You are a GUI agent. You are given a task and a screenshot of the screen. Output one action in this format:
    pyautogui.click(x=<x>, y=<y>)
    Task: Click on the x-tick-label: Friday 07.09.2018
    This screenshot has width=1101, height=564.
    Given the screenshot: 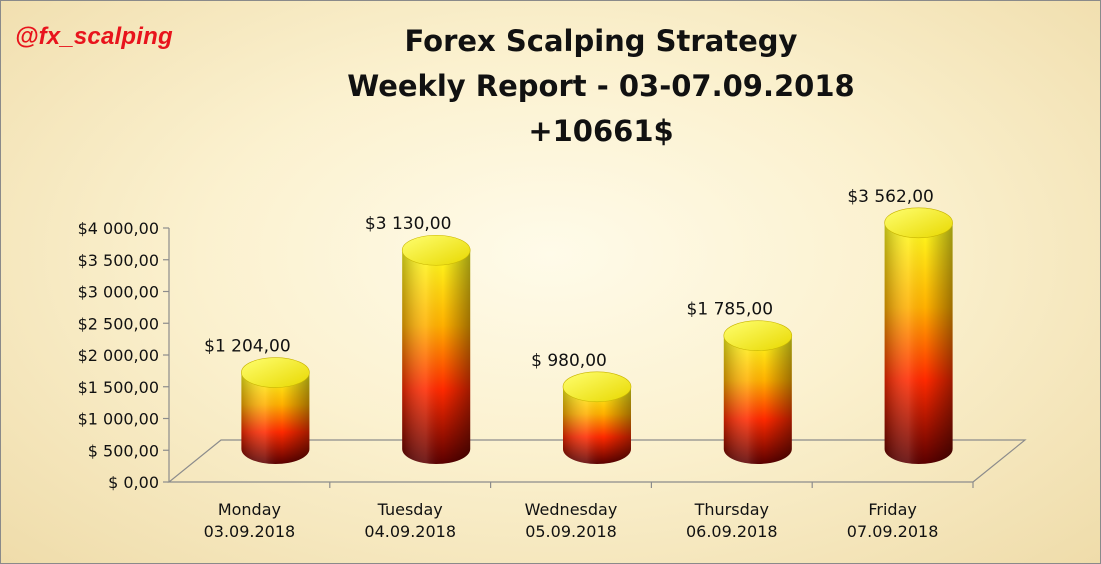 What is the action you would take?
    pyautogui.click(x=893, y=520)
    